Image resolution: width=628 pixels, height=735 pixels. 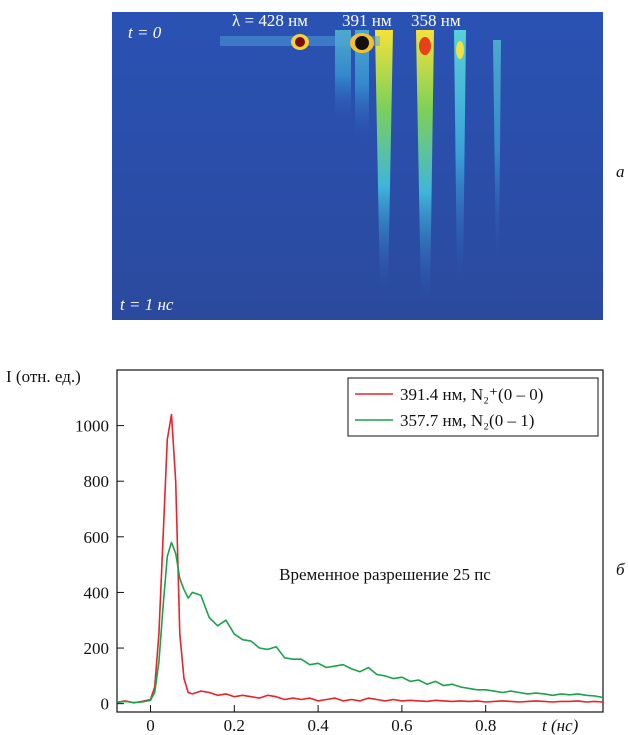 What do you see at coordinates (367, 20) in the screenshot?
I see `wavelength-label: 391 нм` at bounding box center [367, 20].